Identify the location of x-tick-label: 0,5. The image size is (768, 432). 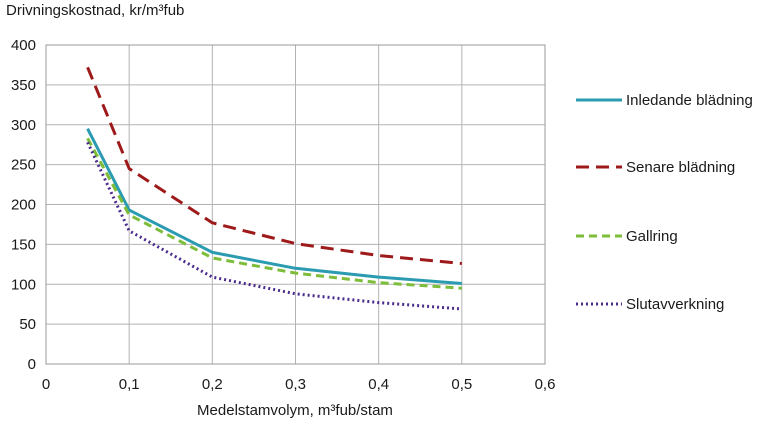
(461, 384).